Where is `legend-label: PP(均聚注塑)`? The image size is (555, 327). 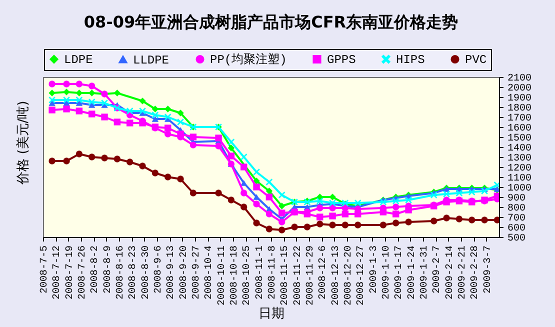 legend-label: PP(均聚注塑) is located at coordinates (248, 60).